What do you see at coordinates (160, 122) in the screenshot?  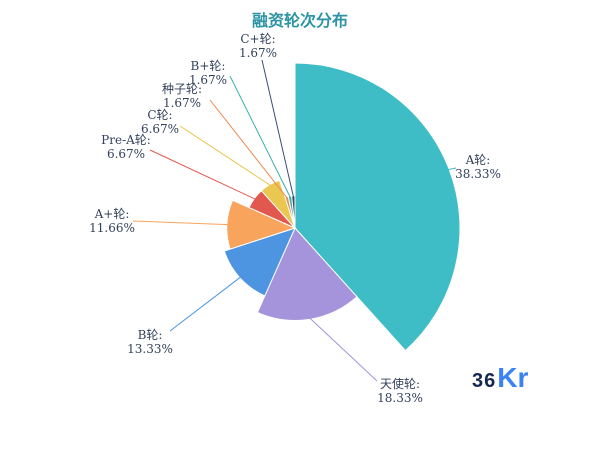 I see `slice-label-C轮: C轮: 6.67%` at bounding box center [160, 122].